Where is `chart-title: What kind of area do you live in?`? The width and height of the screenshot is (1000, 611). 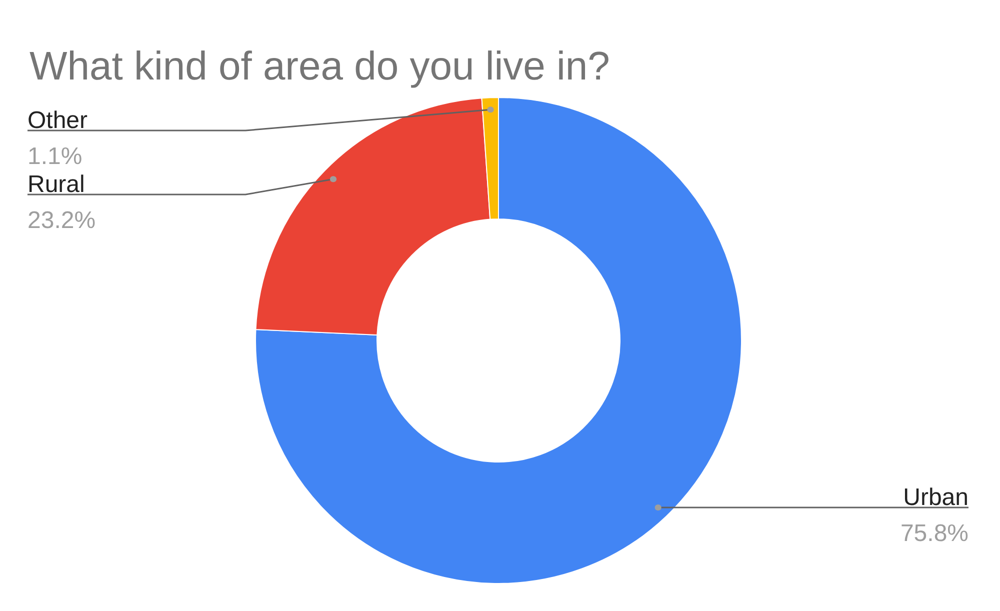
chart-title: What kind of area do you live in? is located at coordinates (320, 66).